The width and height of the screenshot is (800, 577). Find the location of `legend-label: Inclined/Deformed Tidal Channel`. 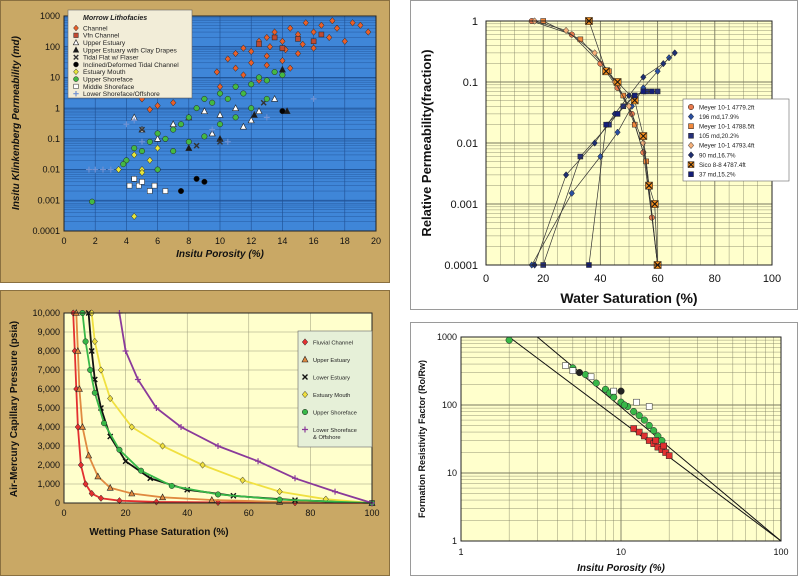

legend-label: Inclined/Deformed Tidal Channel is located at coordinates (131, 65).